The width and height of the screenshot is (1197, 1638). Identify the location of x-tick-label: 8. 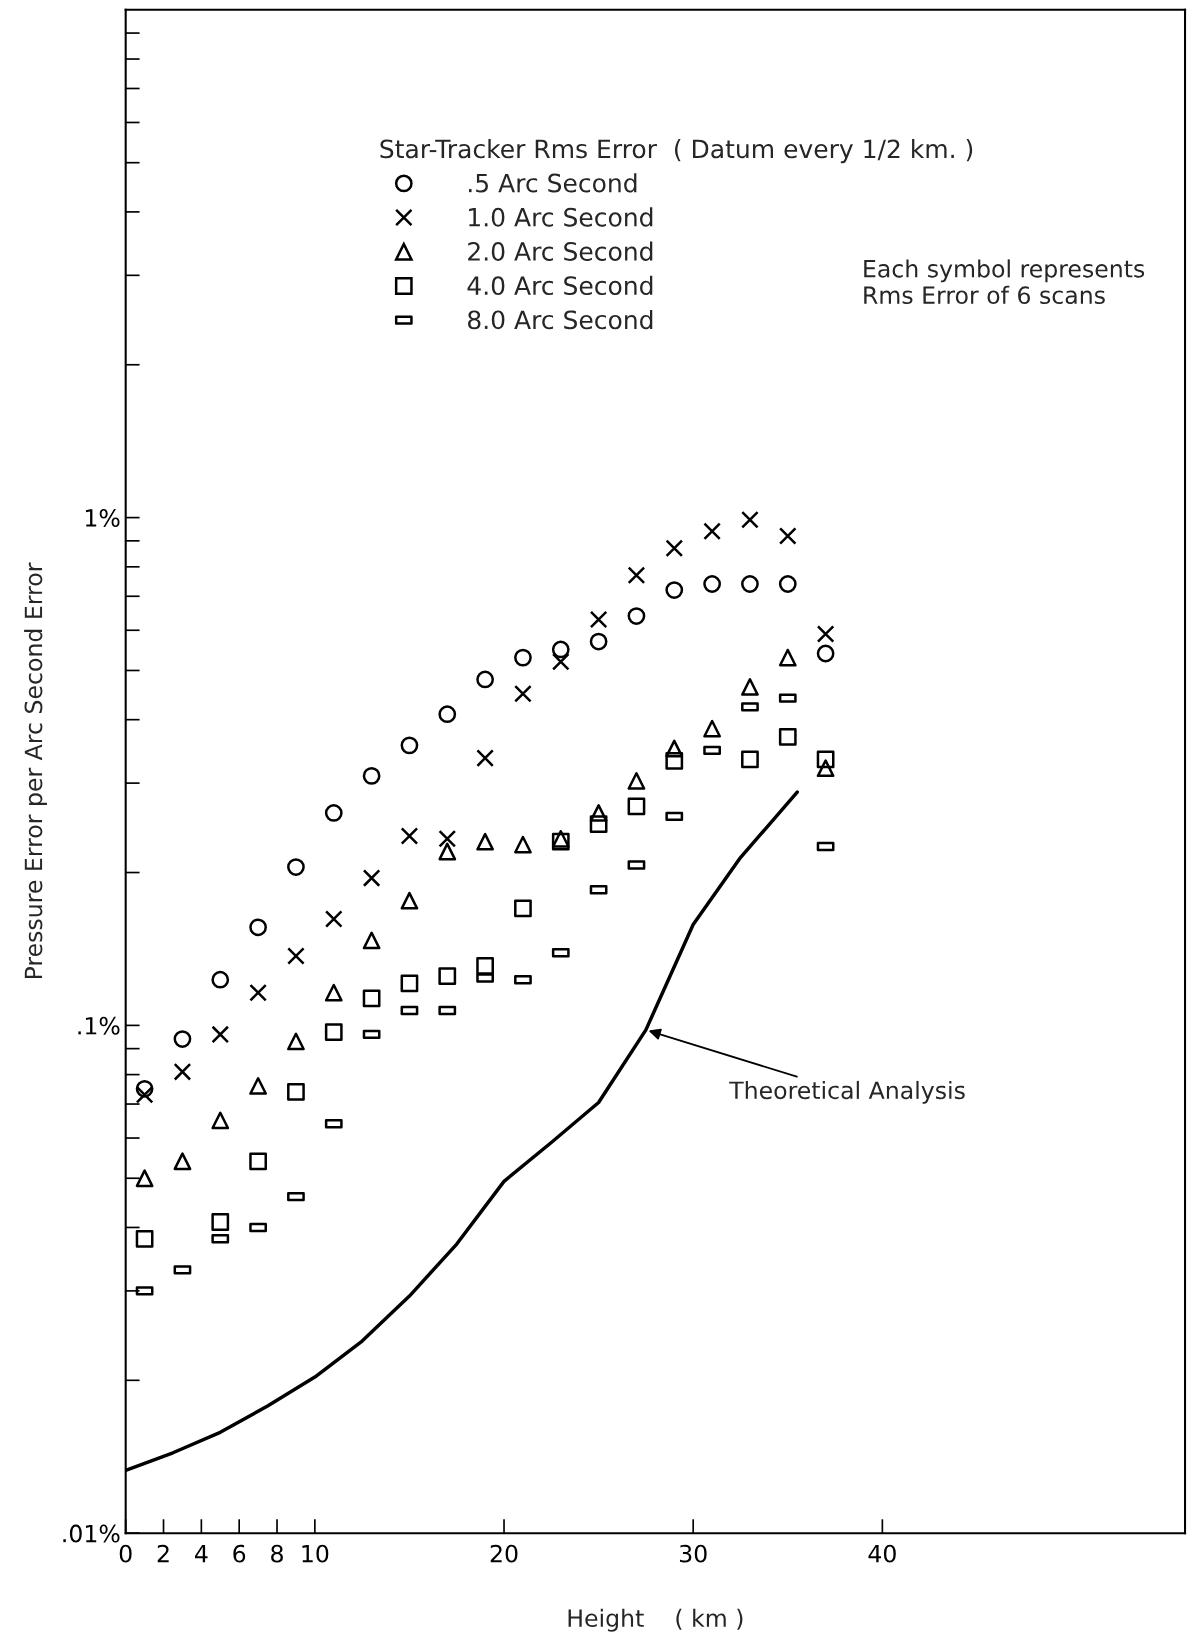
(277, 1553).